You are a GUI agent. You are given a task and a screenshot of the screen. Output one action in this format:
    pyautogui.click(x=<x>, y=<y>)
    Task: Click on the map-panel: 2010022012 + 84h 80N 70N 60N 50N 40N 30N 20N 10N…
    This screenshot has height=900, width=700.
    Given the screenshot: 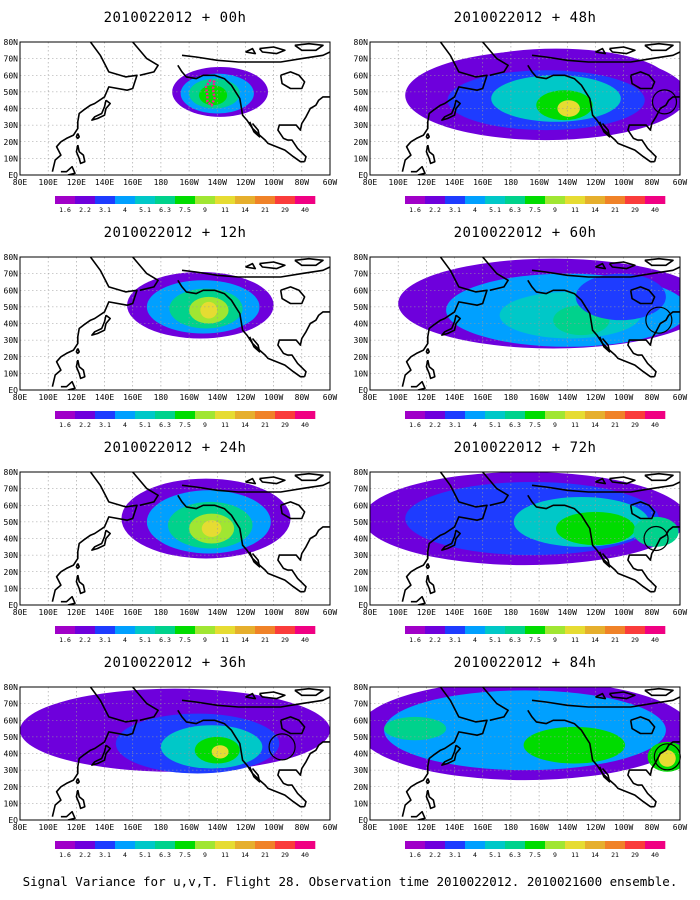 What is the action you would take?
    pyautogui.click(x=525, y=752)
    